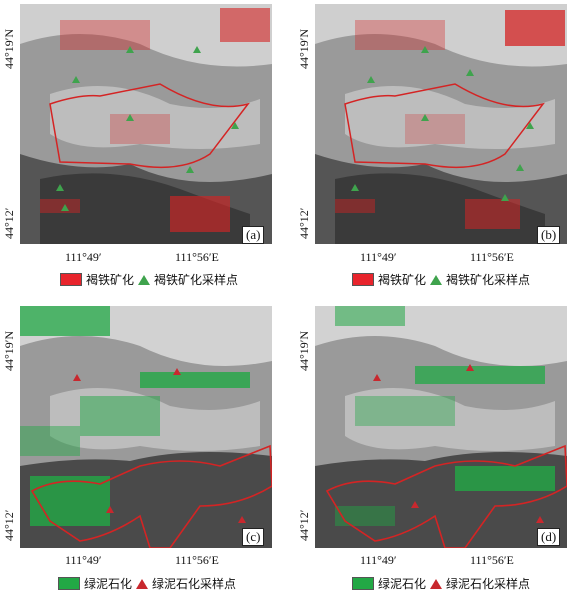  Describe the element at coordinates (253, 537) in the screenshot. I see `panel-label-c: (c)` at that location.